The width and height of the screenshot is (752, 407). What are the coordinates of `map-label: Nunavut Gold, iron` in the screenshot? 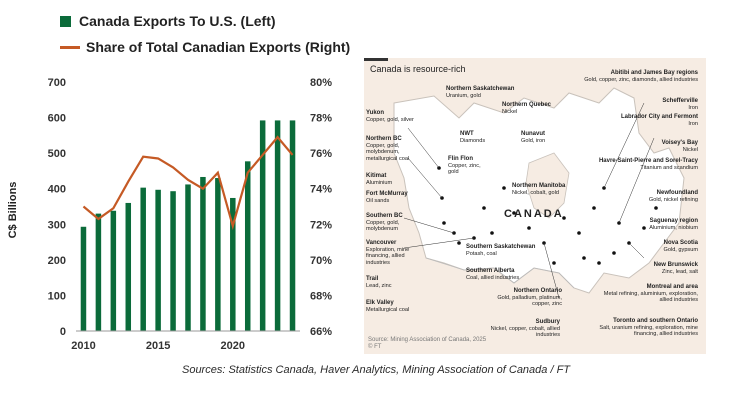 It's located at (533, 137).